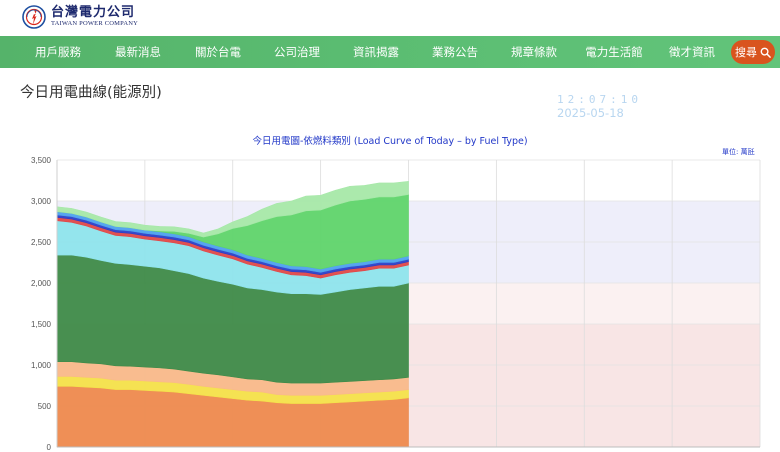 The image size is (780, 452). I want to click on nav-item-regulations: 規章條款, so click(534, 52).